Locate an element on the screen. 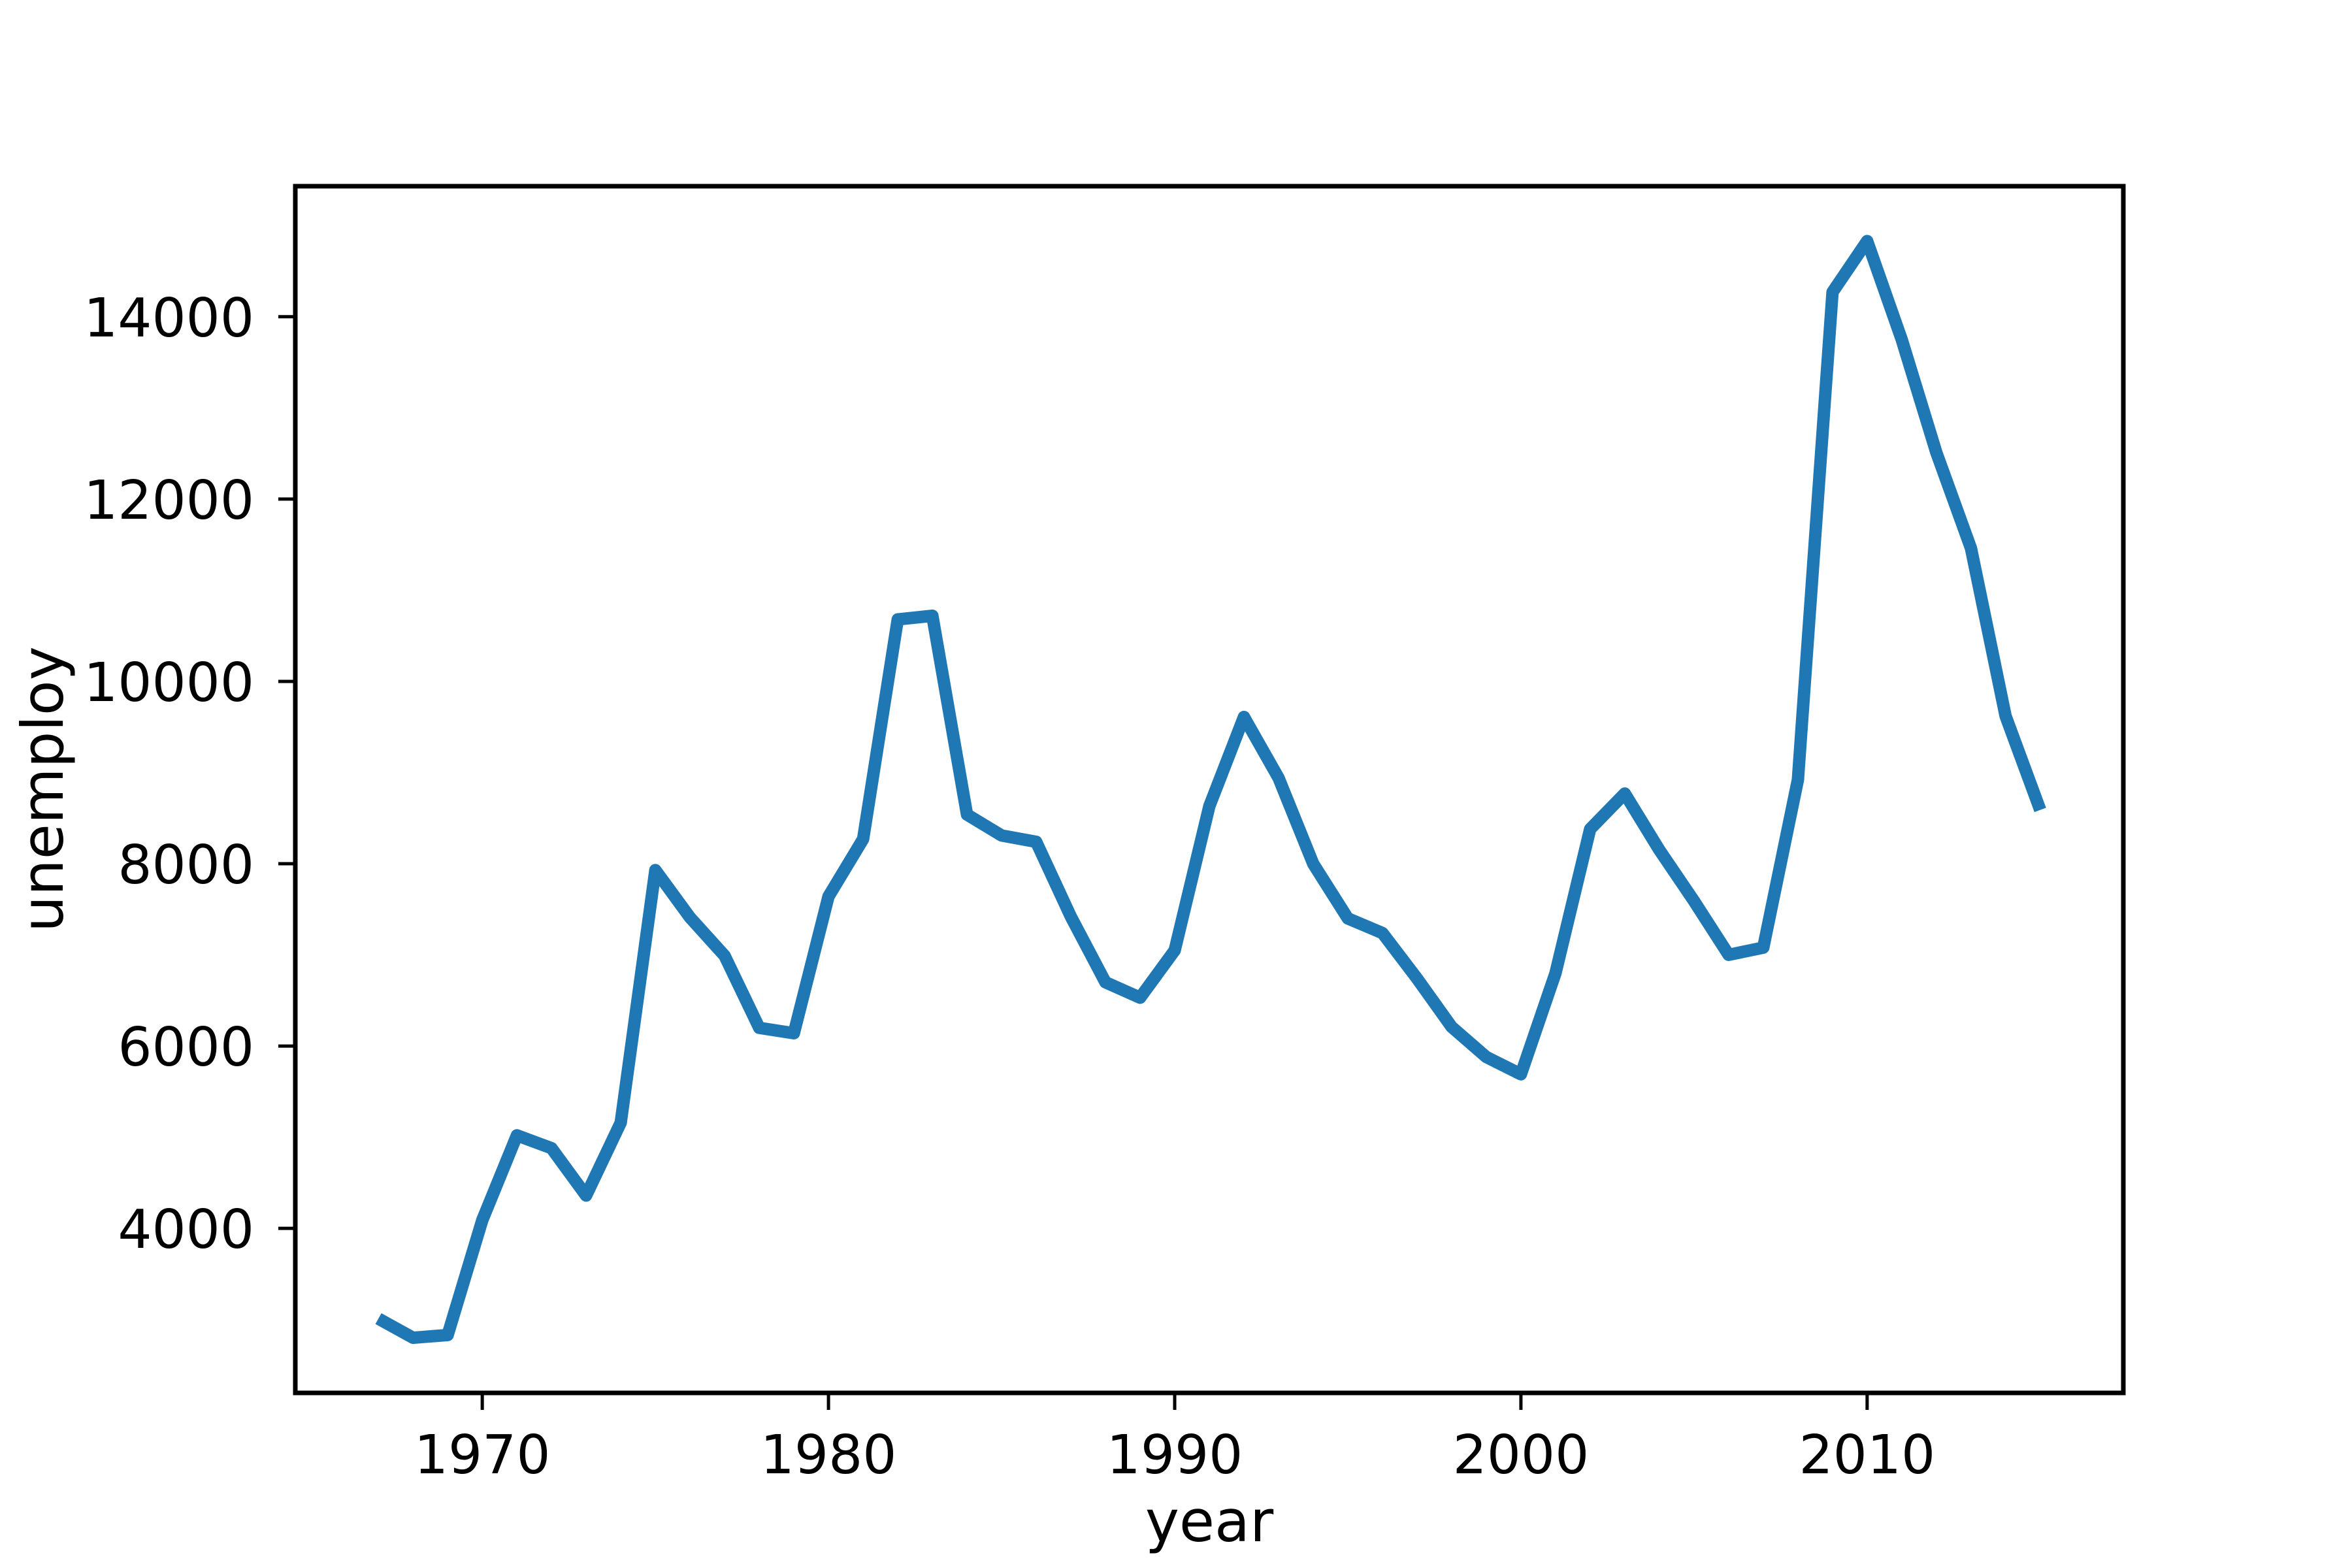 This screenshot has height=1568, width=2352. x-tick-label: 2010 is located at coordinates (1867, 1455).